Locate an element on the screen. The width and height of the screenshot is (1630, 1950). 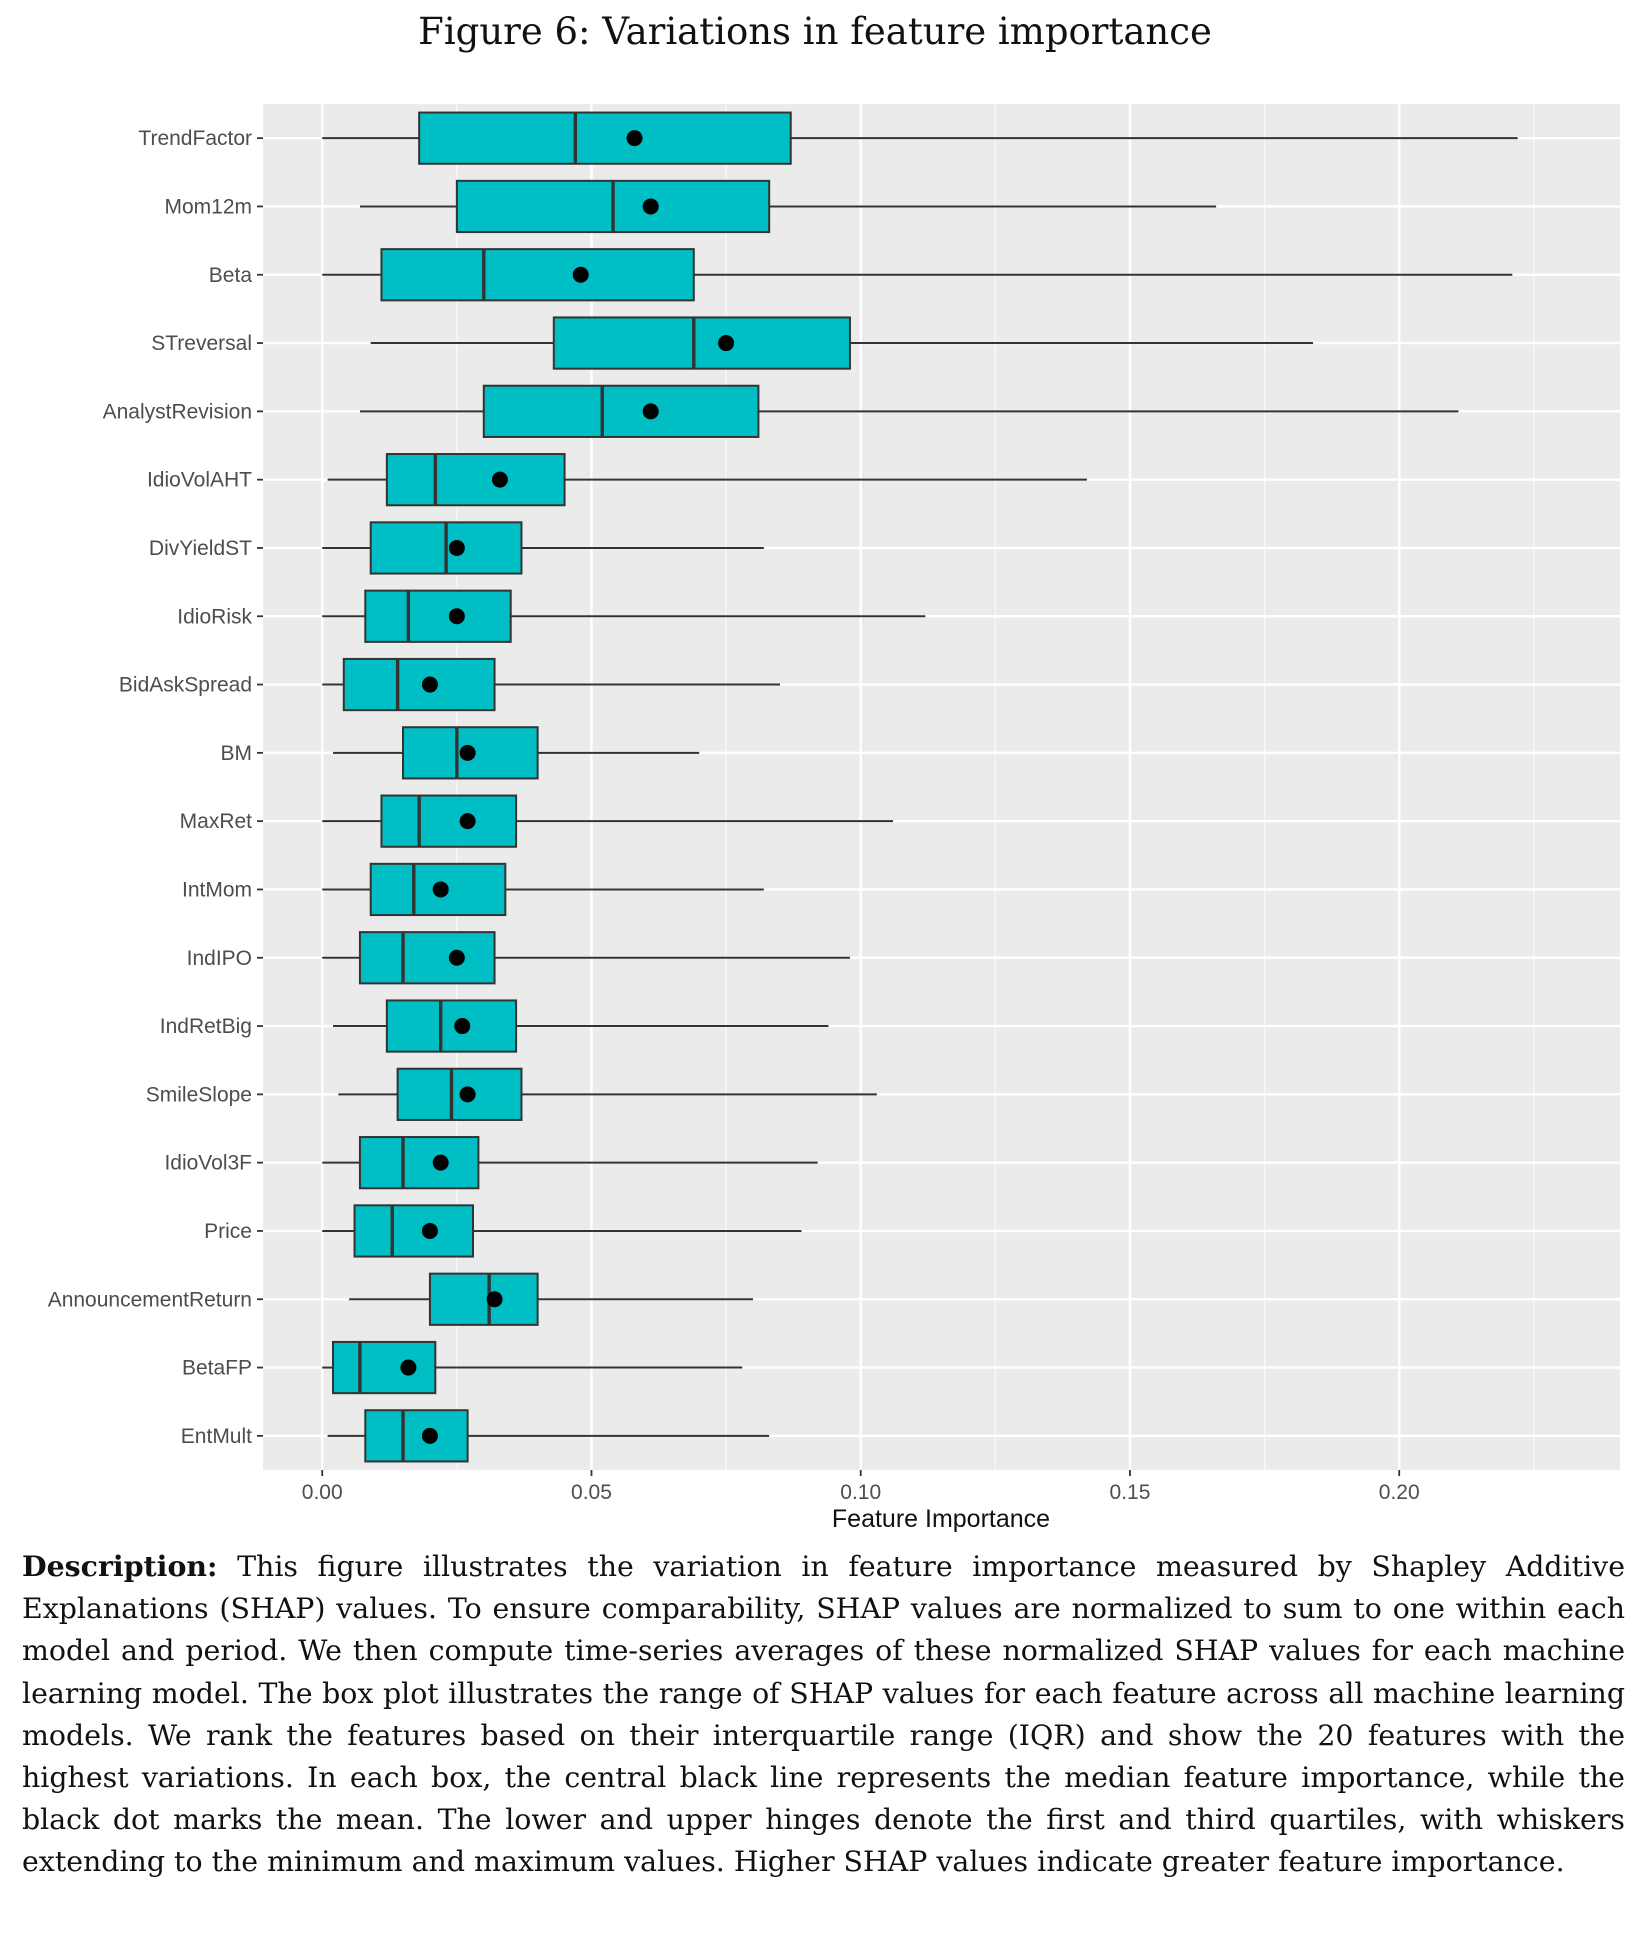
y-tick-label: Beta is located at coordinates (231, 275).